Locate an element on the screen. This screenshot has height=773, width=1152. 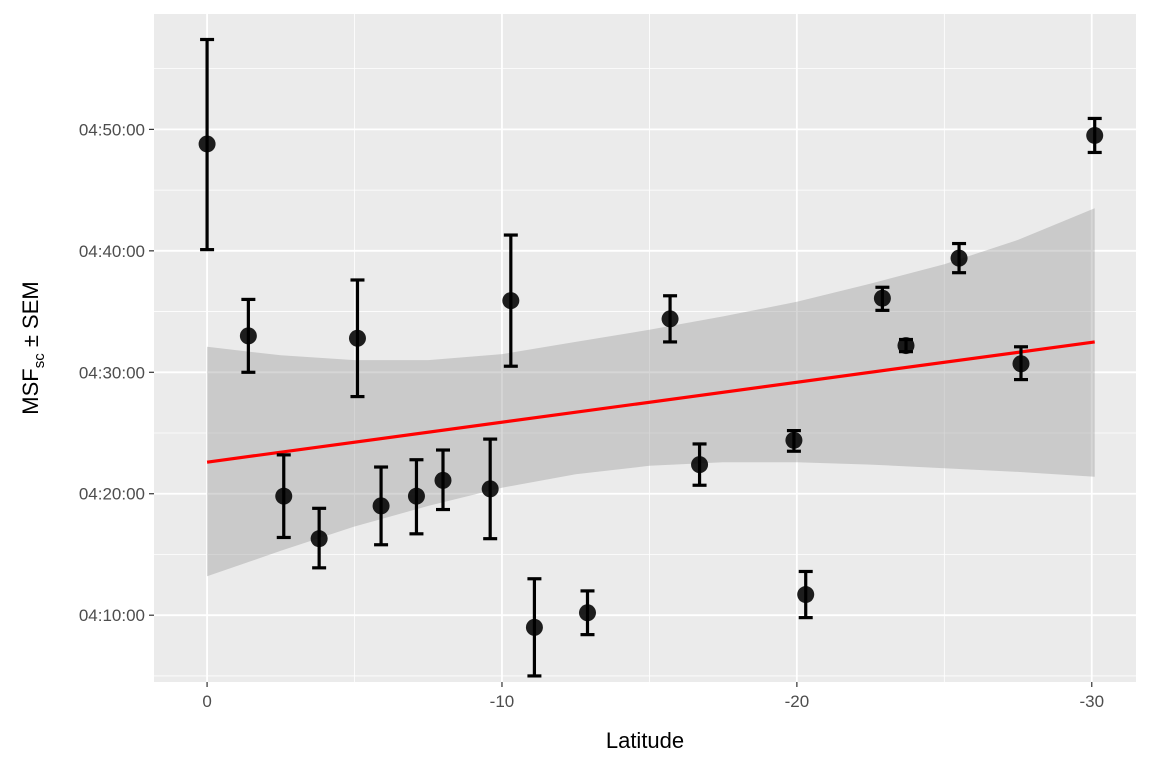
x-tick-label: -20 is located at coordinates (797, 701).